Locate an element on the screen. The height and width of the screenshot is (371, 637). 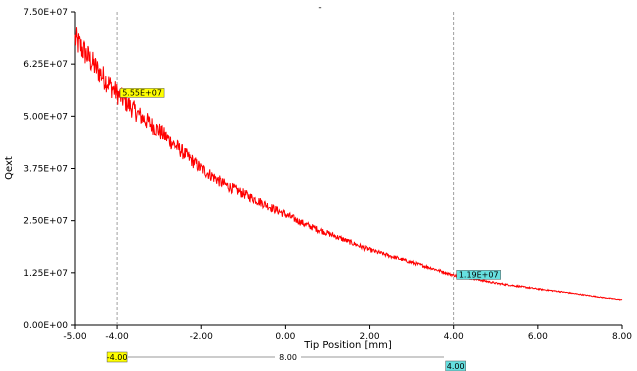
x-tick-label: 2.00 is located at coordinates (370, 337).